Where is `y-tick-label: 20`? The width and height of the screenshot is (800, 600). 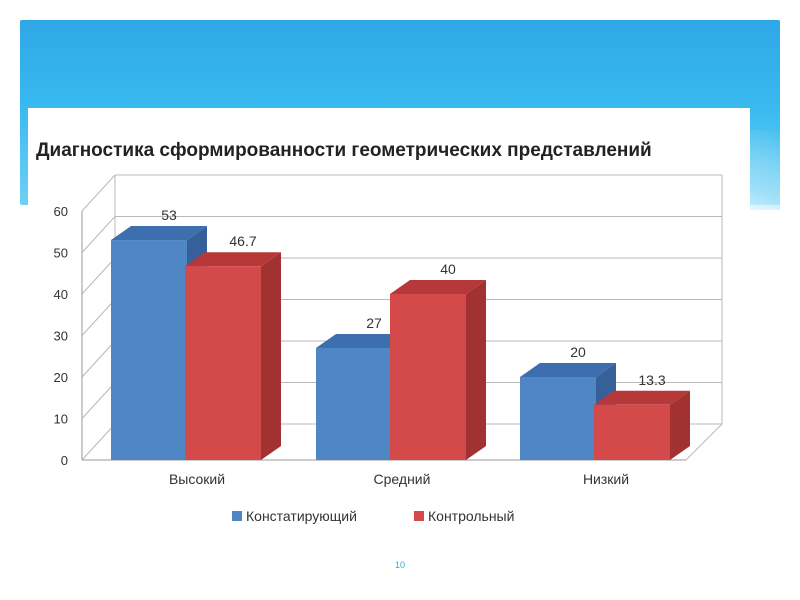 y-tick-label: 20 is located at coordinates (61, 377).